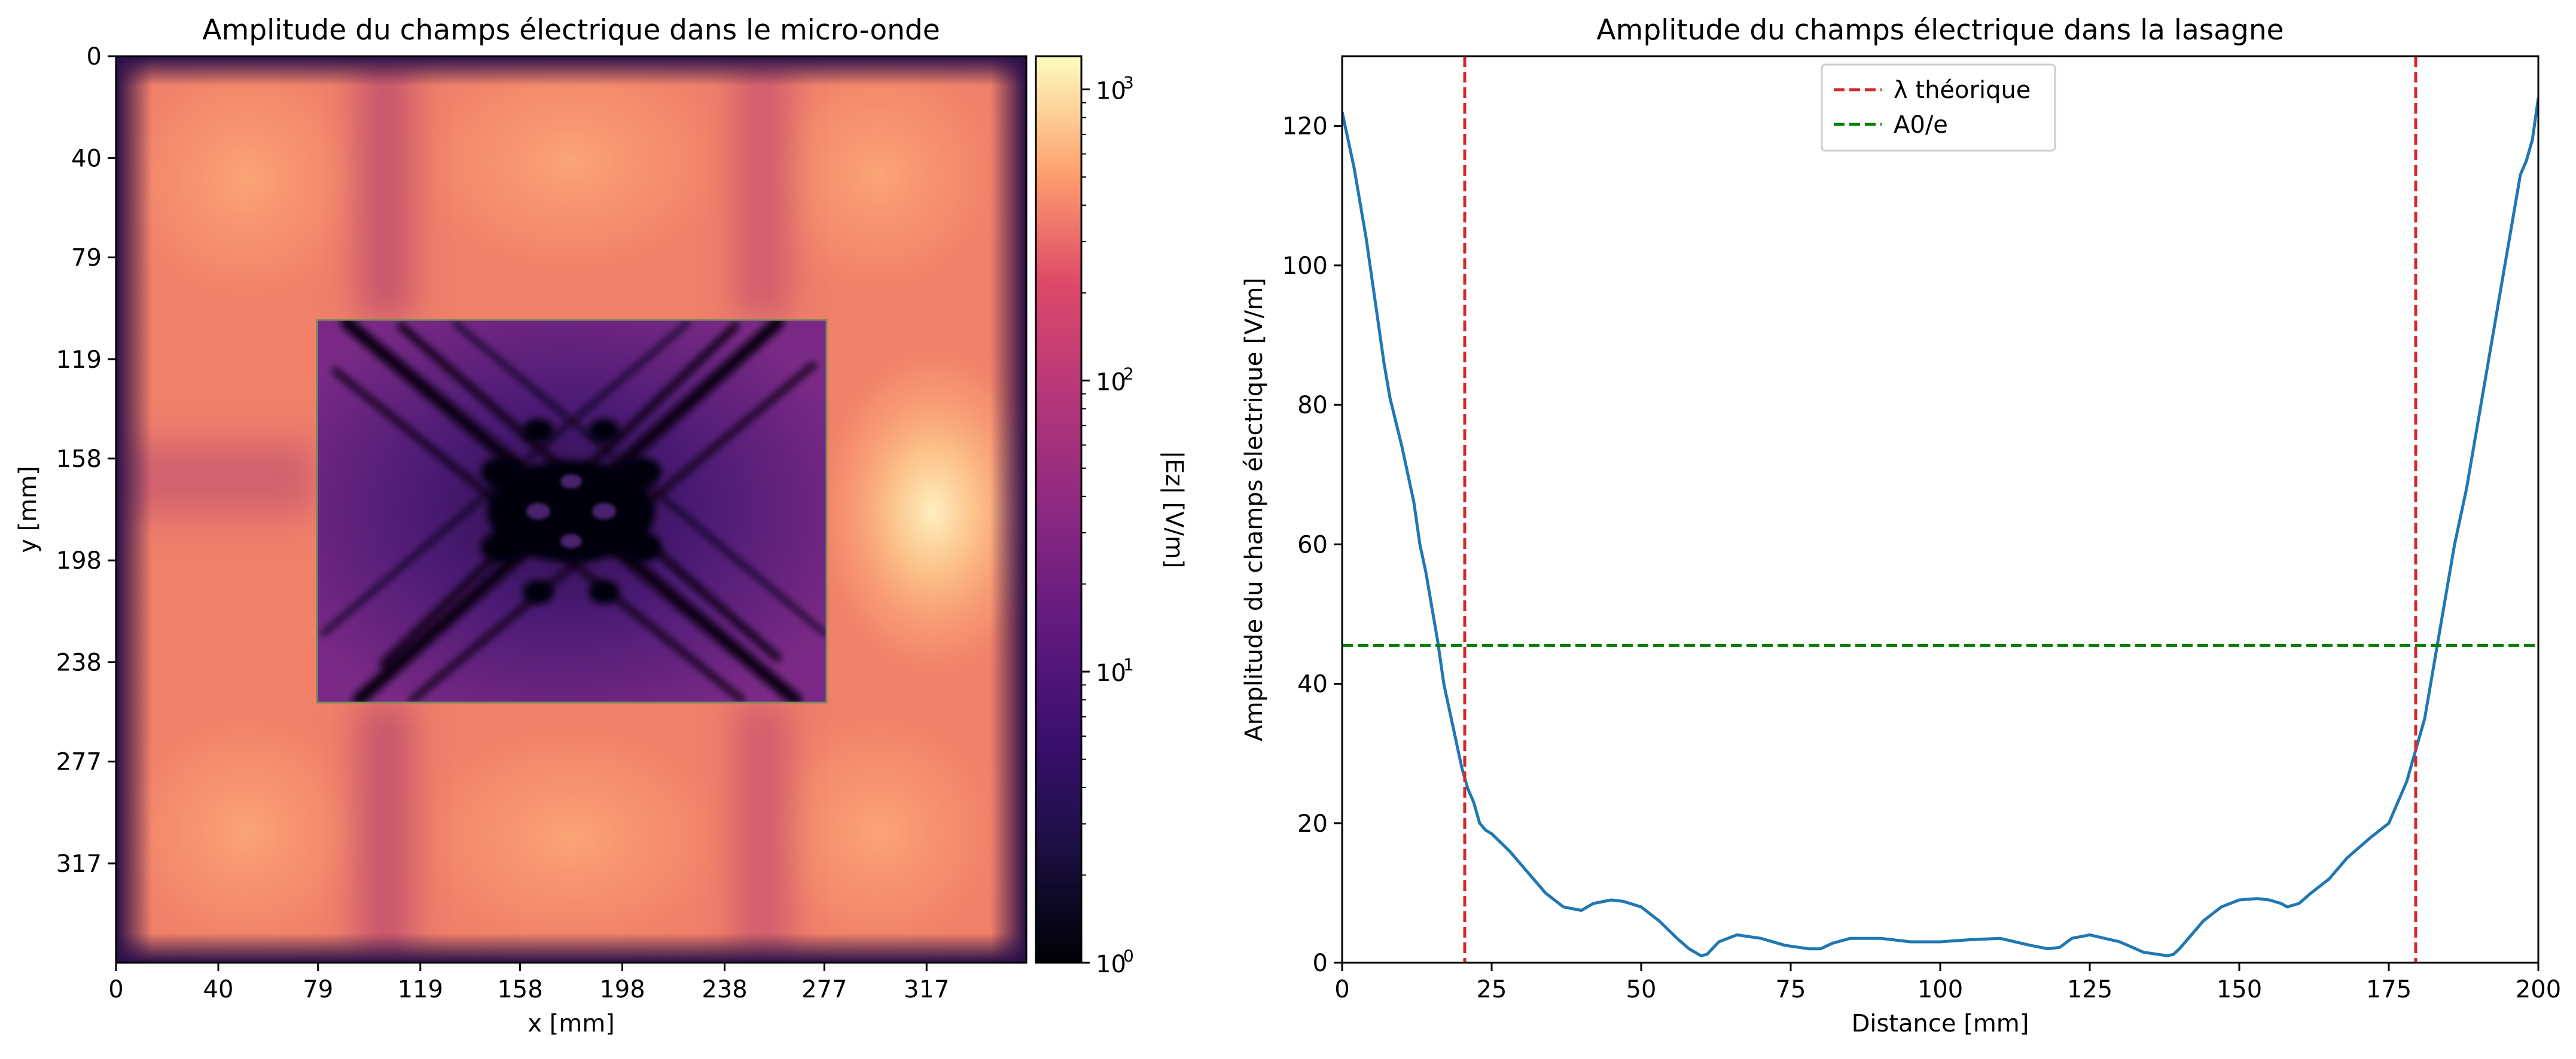 The width and height of the screenshot is (2576, 1059). What do you see at coordinates (1940, 989) in the screenshot?
I see `line-x-tick-label: 100` at bounding box center [1940, 989].